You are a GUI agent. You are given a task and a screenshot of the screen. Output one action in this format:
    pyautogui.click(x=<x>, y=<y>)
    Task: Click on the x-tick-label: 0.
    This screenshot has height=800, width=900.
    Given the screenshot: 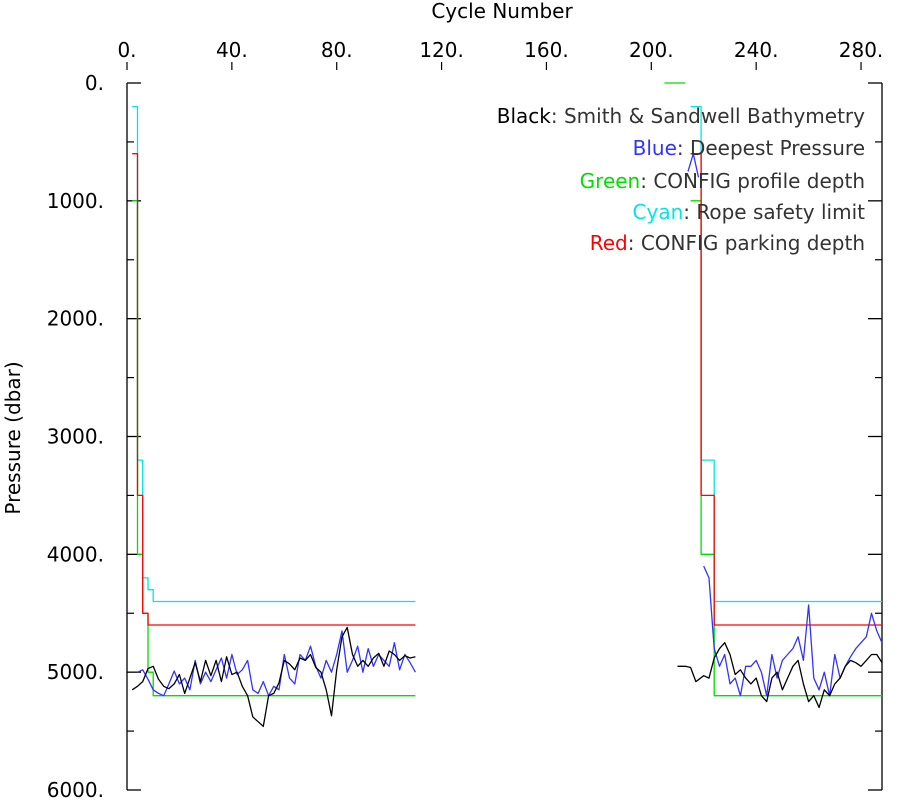 What is the action you would take?
    pyautogui.click(x=126, y=50)
    